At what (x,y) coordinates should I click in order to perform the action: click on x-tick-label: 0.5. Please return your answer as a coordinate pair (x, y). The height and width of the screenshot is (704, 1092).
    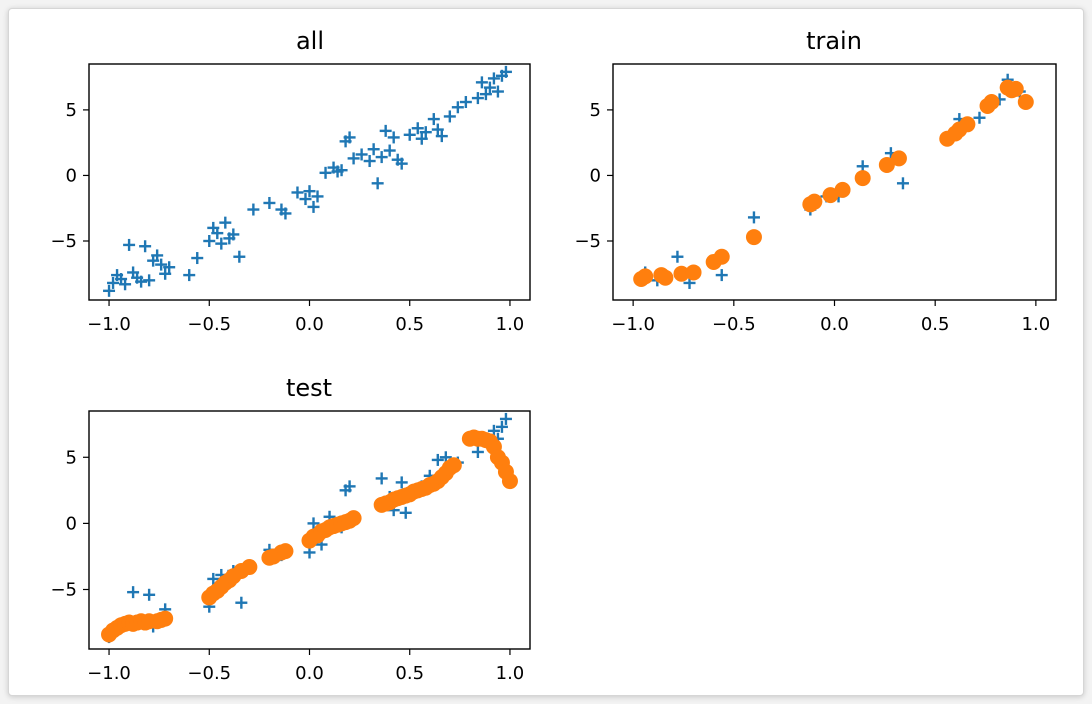
    Looking at the image, I should click on (409, 324).